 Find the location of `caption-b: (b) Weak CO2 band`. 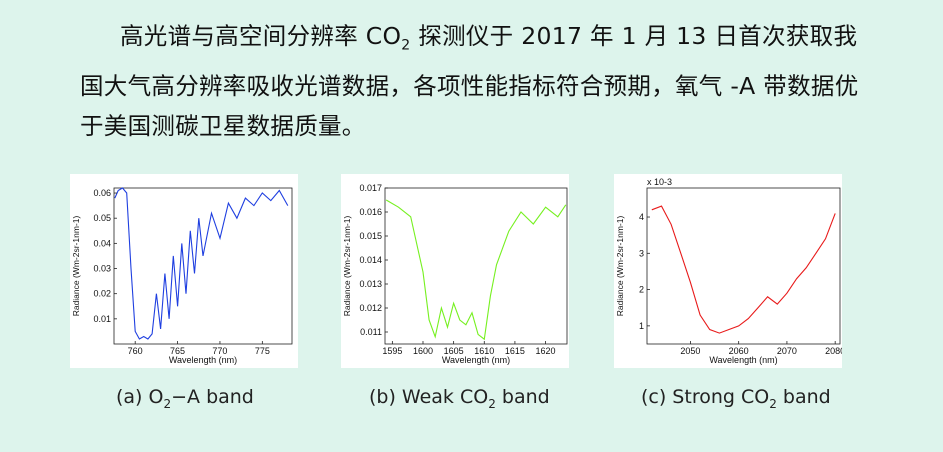

caption-b: (b) Weak CO2 band is located at coordinates (459, 398).